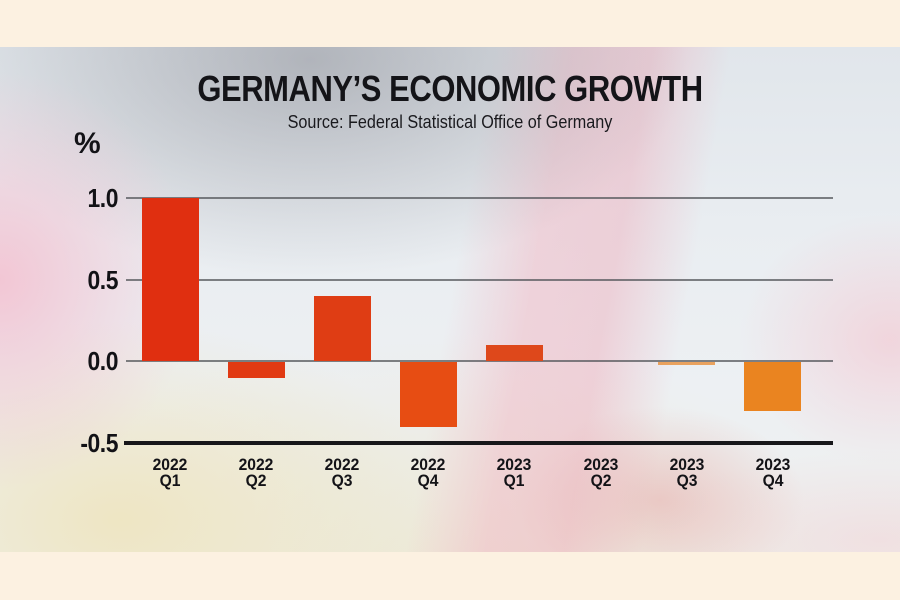  What do you see at coordinates (87, 143) in the screenshot?
I see `y-axis-unit-label: %` at bounding box center [87, 143].